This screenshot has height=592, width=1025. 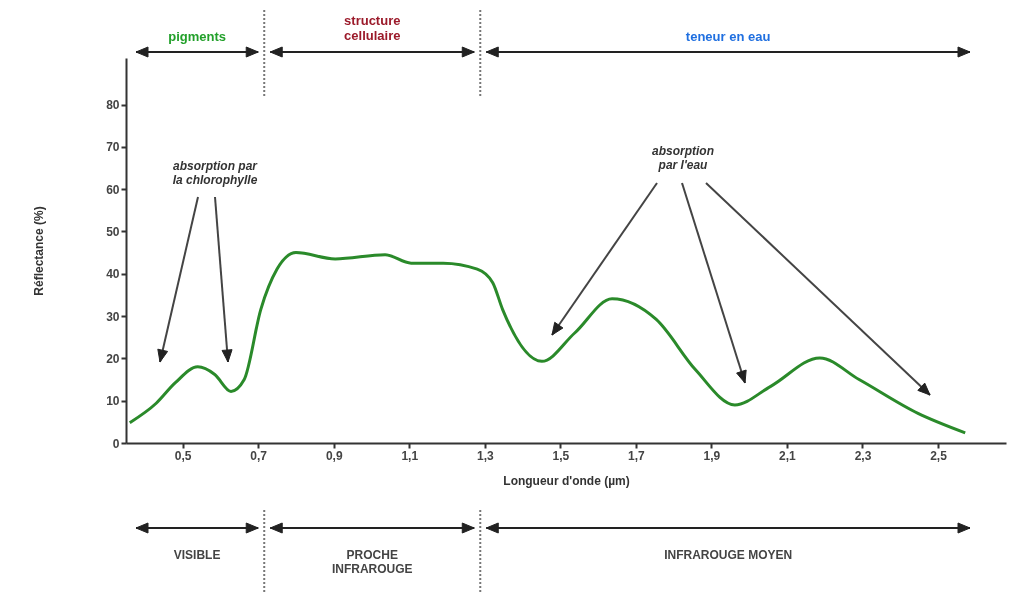 What do you see at coordinates (712, 455) in the screenshot?
I see `x-tick-label: 1,9` at bounding box center [712, 455].